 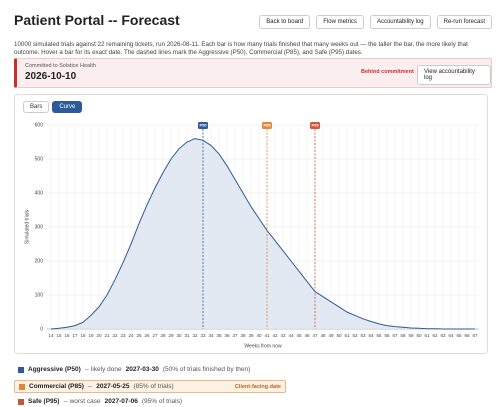 I want to click on y-tick-label: 200, so click(x=39, y=261).